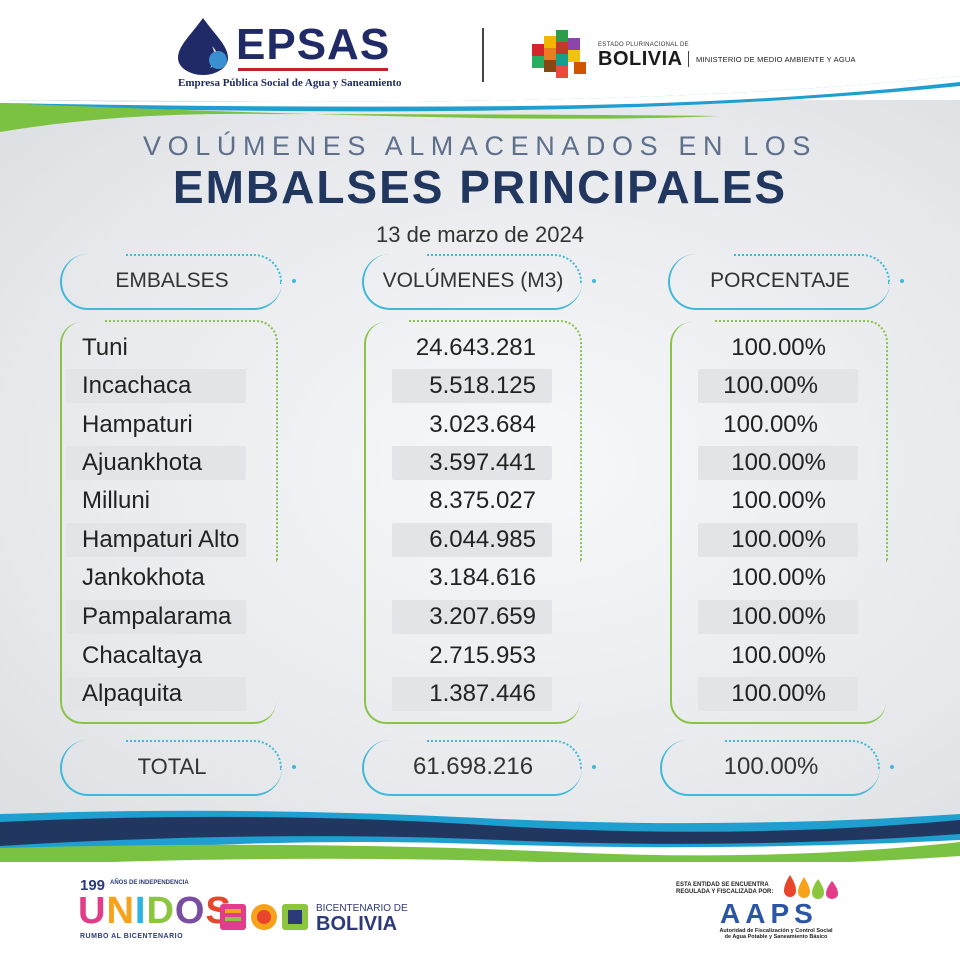 This screenshot has width=960, height=959. What do you see at coordinates (132, 693) in the screenshot?
I see `row-name: Alpaquita` at bounding box center [132, 693].